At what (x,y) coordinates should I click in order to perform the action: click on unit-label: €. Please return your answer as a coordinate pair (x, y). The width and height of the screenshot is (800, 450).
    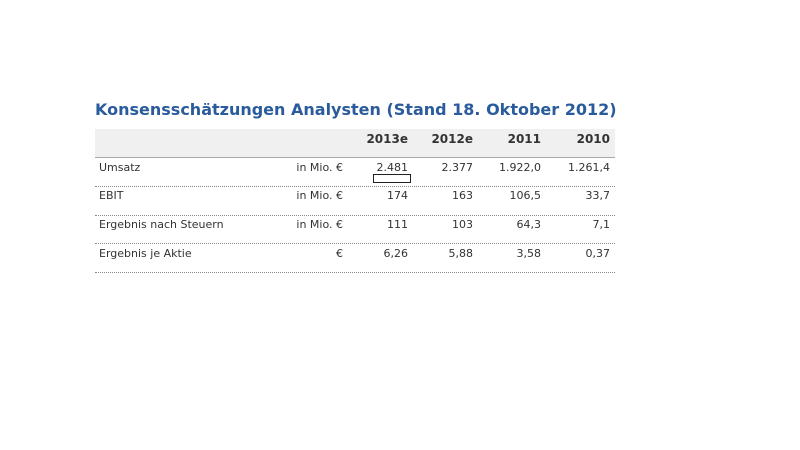
    Looking at the image, I should click on (339, 253).